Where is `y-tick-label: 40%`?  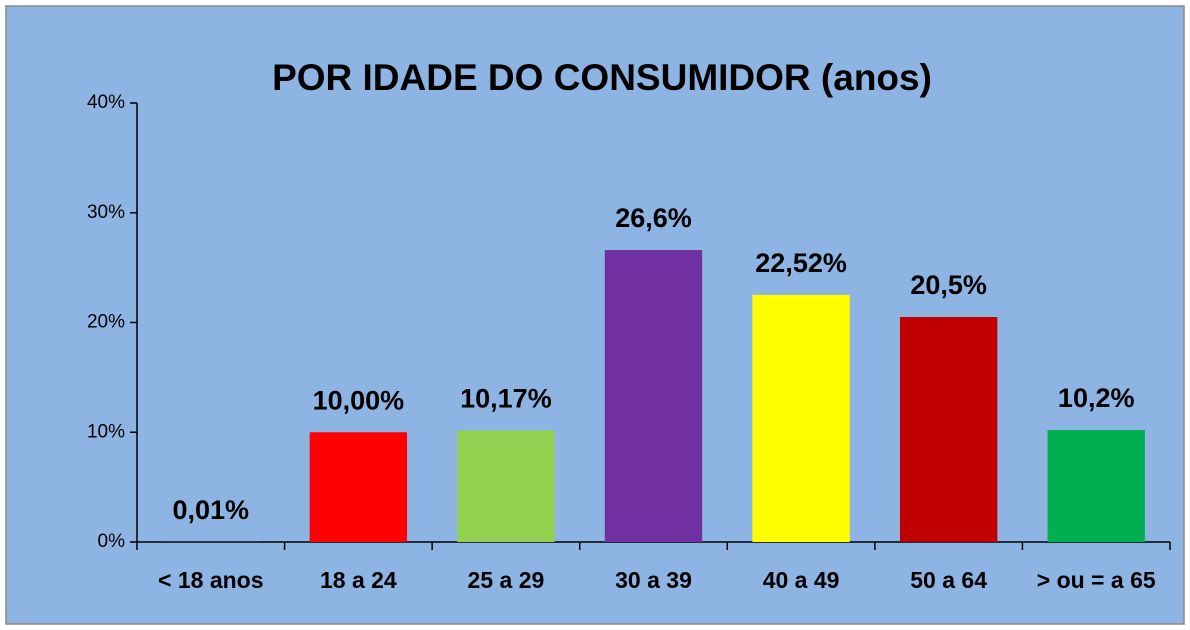
y-tick-label: 40% is located at coordinates (106, 102).